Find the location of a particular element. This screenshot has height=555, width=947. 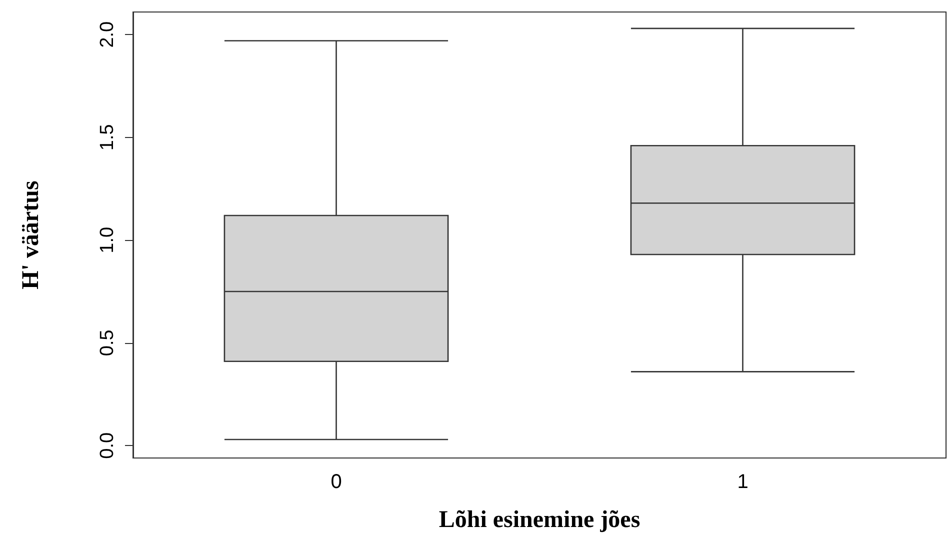

y-axis-title: H' väärtus is located at coordinates (31, 235).